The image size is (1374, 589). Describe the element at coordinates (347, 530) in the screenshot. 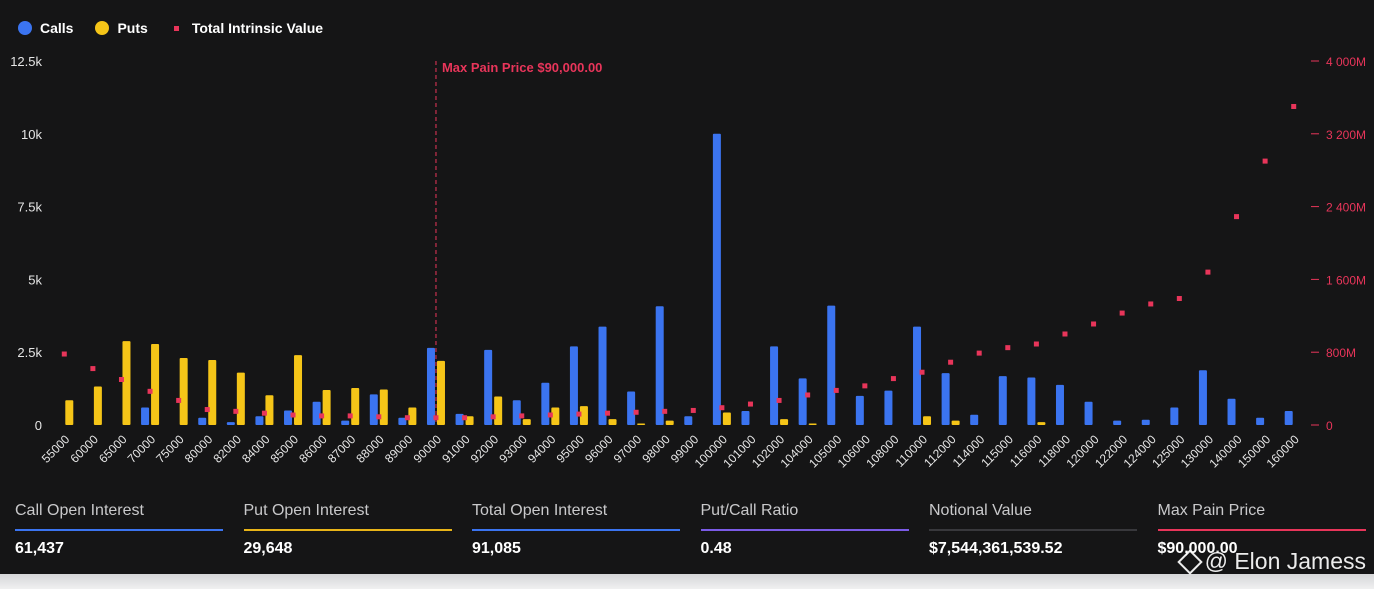

I see `put-open-interest-underline` at that location.